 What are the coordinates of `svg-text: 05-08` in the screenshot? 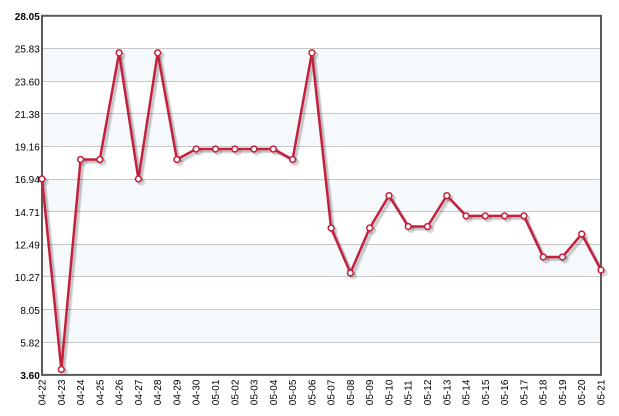 It's located at (351, 392).